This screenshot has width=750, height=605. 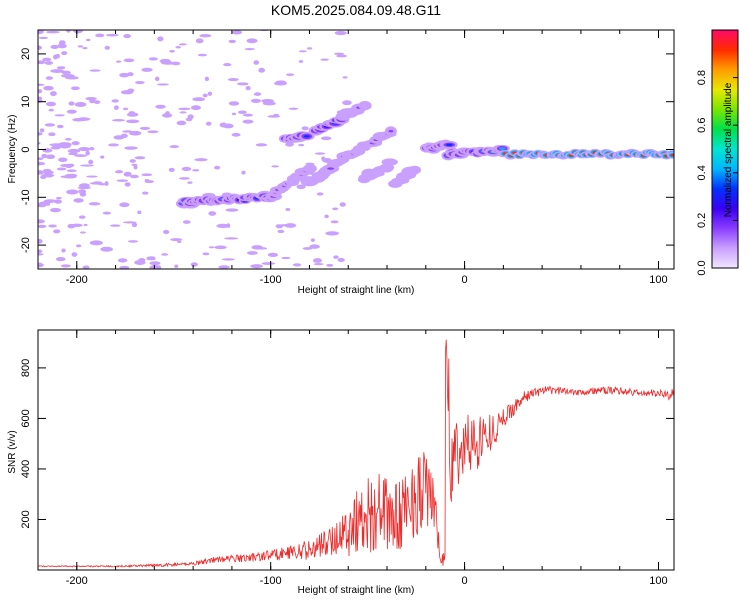 What do you see at coordinates (702, 220) in the screenshot?
I see `colorbar-tick-label: 0.2` at bounding box center [702, 220].